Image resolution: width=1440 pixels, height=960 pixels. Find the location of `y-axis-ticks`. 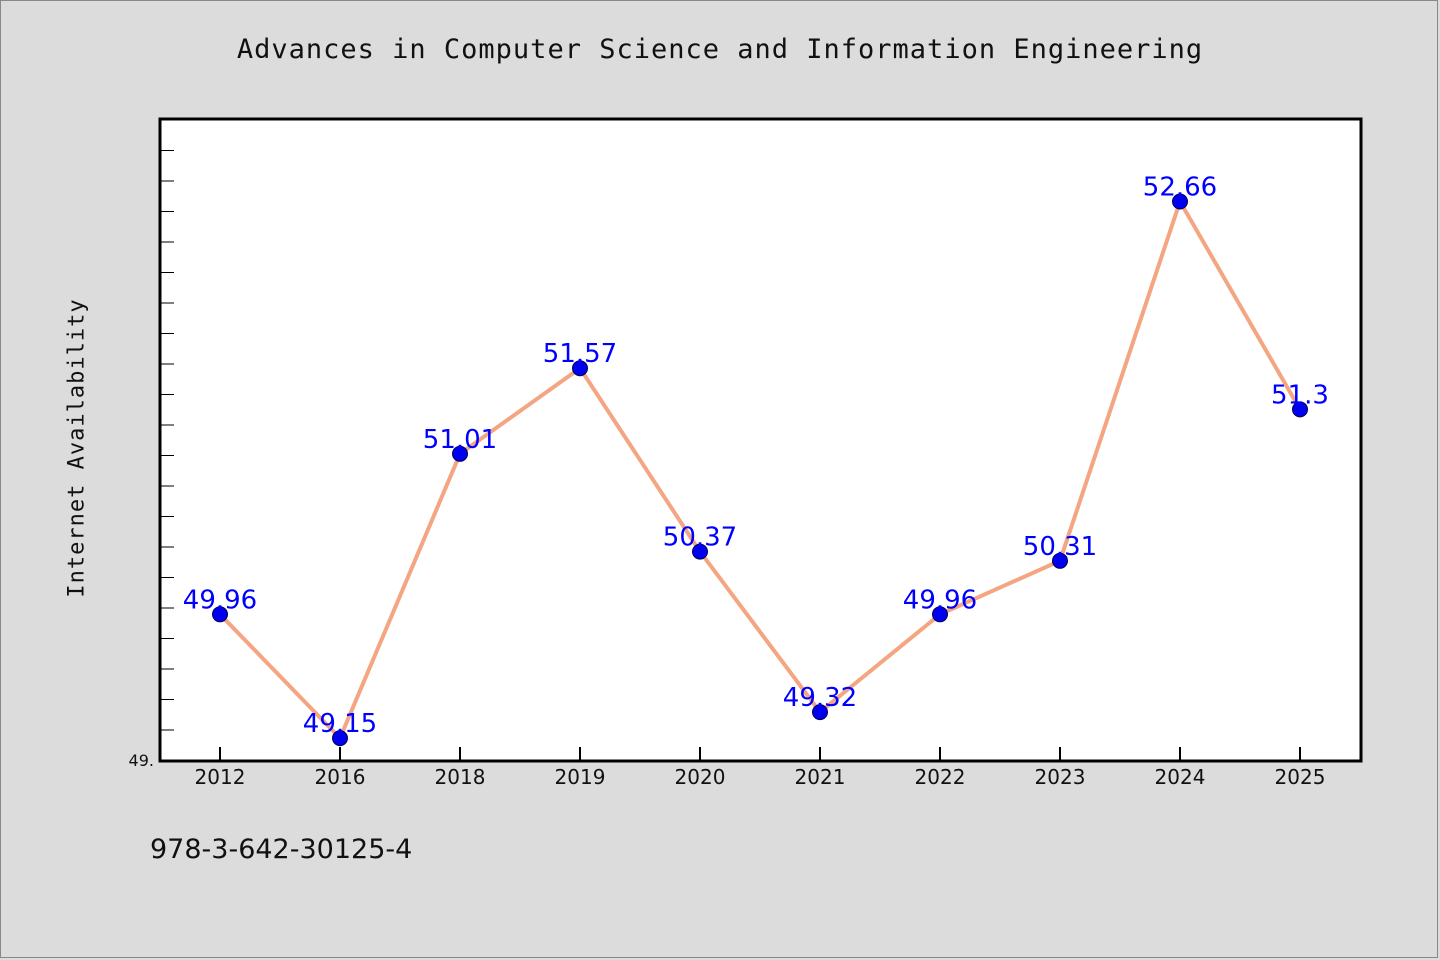

y-axis-ticks is located at coordinates (167, 440).